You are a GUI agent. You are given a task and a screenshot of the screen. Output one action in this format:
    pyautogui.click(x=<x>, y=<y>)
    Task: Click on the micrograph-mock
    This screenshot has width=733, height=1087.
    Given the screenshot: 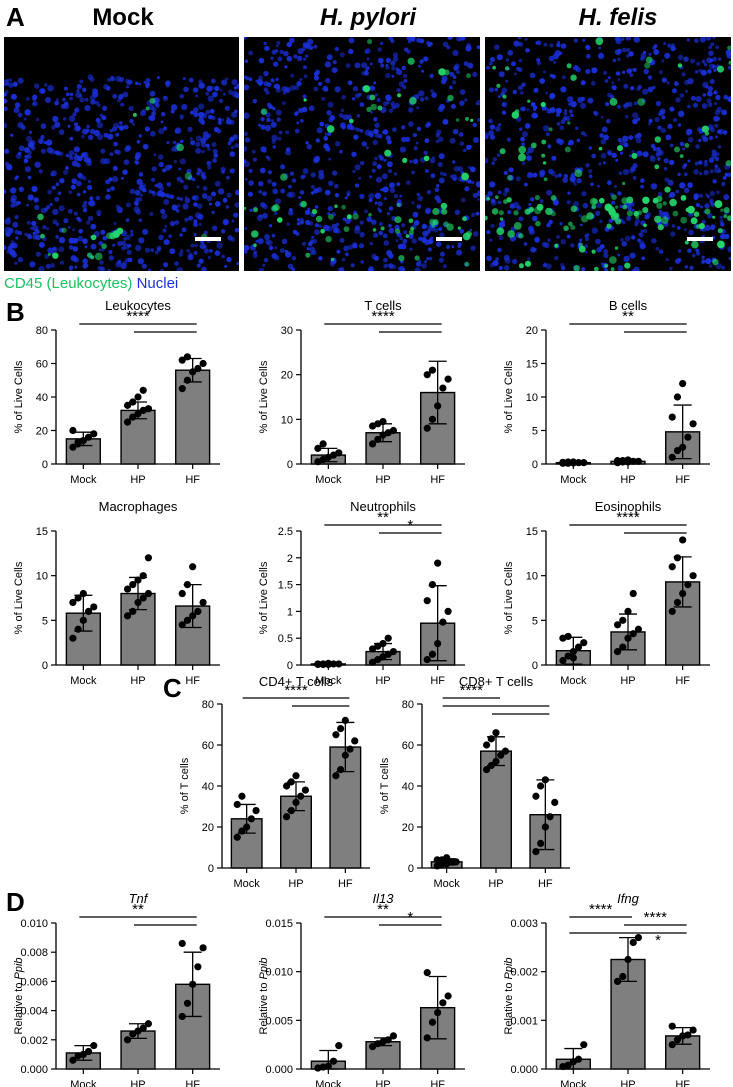 What is the action you would take?
    pyautogui.click(x=121, y=154)
    